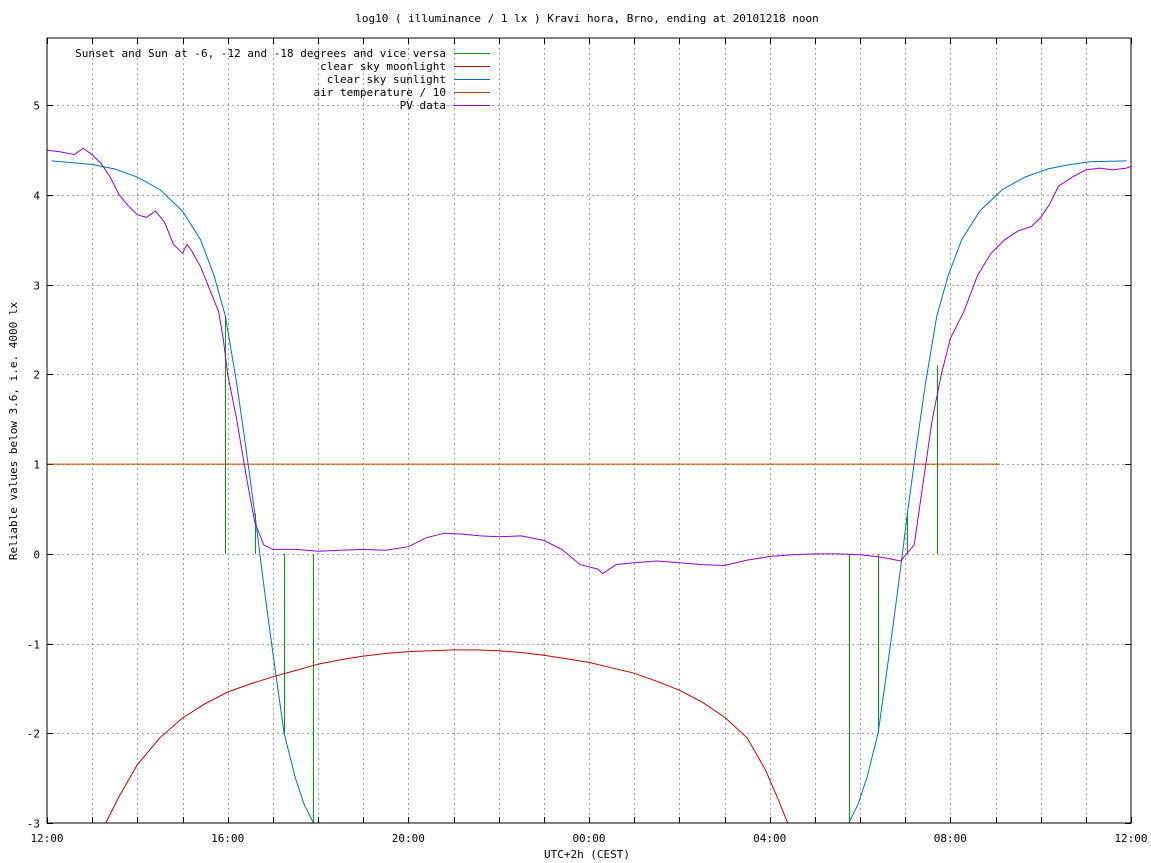 Image resolution: width=1151 pixels, height=863 pixels. What do you see at coordinates (383, 66) in the screenshot?
I see `legend-label: clear sky moonlight` at bounding box center [383, 66].